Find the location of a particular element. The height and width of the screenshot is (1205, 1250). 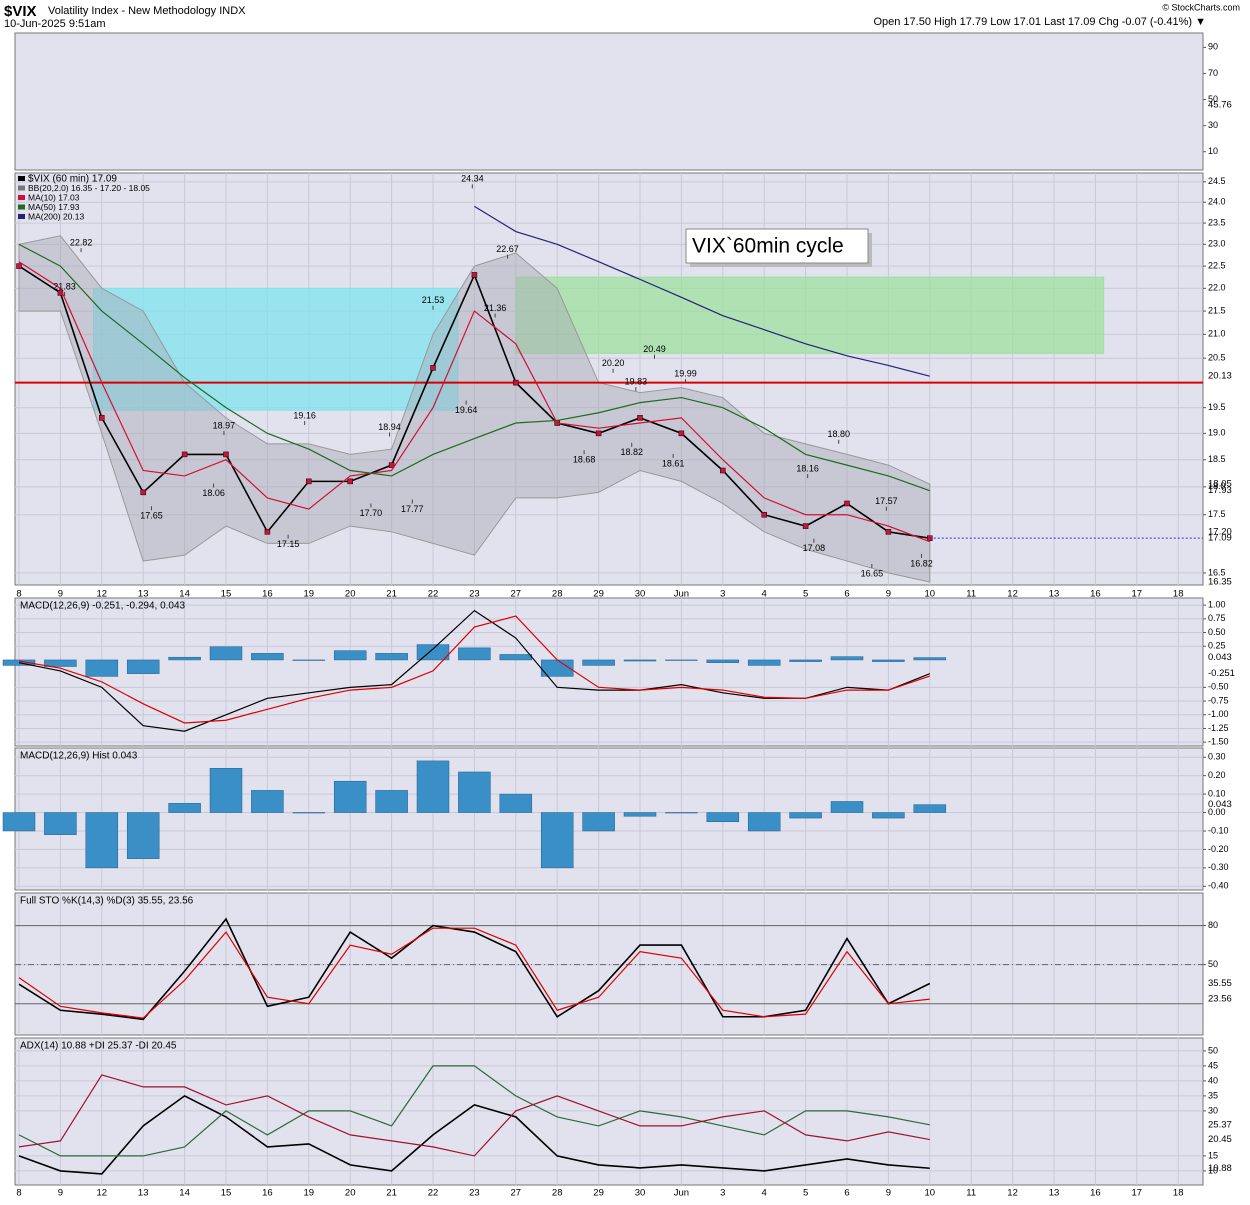

x-tick-label: Jun is located at coordinates (681, 1193).